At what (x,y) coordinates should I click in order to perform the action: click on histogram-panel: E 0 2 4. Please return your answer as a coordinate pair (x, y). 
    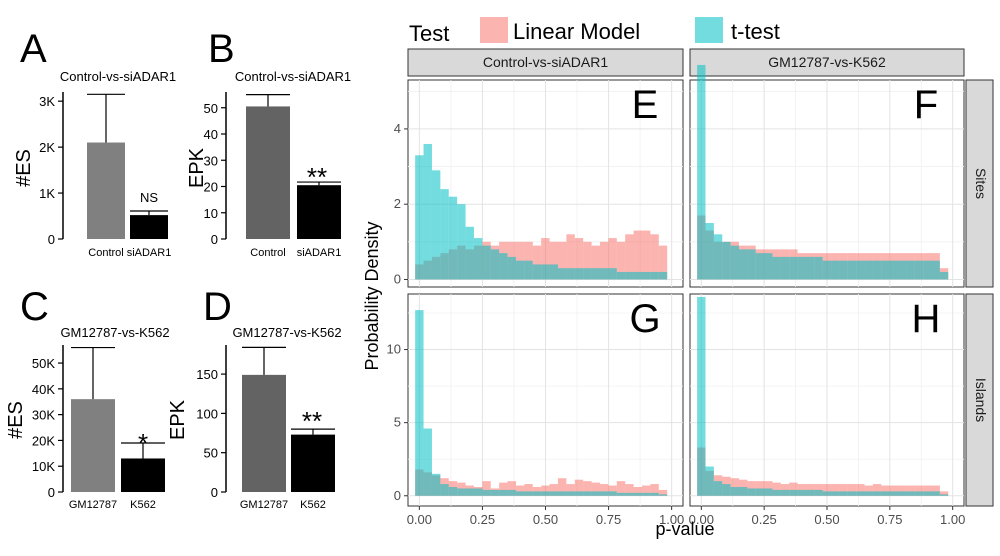
    Looking at the image, I should click on (539, 183).